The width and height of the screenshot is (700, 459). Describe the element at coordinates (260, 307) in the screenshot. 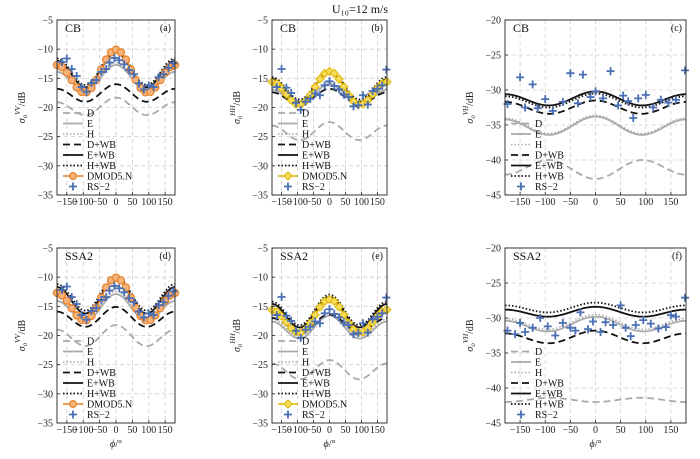

I see `y-tick-label: −15` at that location.